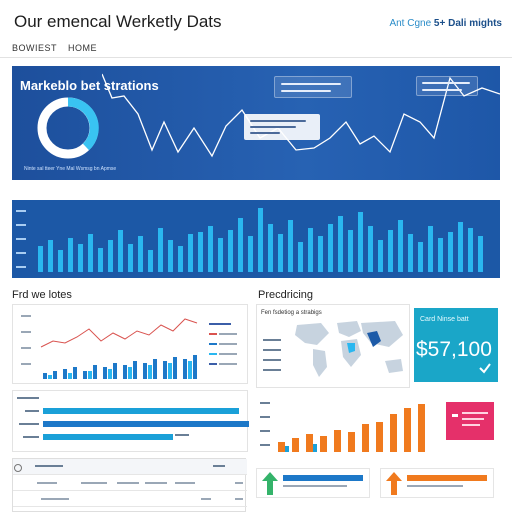  Describe the element at coordinates (249, 240) in the screenshot. I see `bar-chart` at that location.